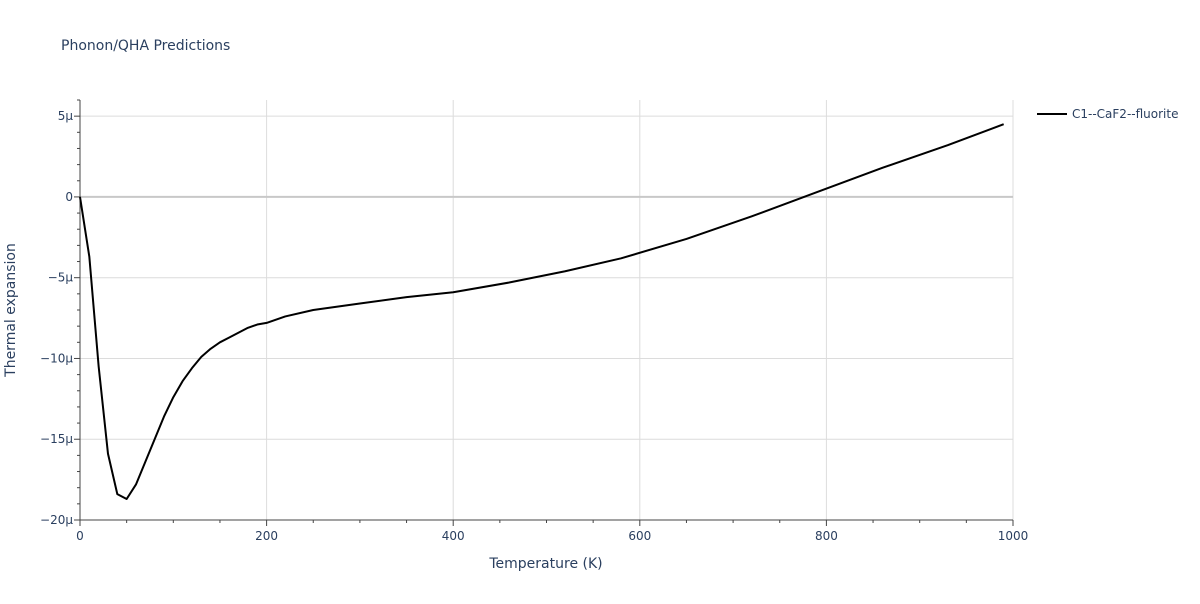 Image resolution: width=1200 pixels, height=604 pixels. I want to click on x-tick-label: 400, so click(453, 536).